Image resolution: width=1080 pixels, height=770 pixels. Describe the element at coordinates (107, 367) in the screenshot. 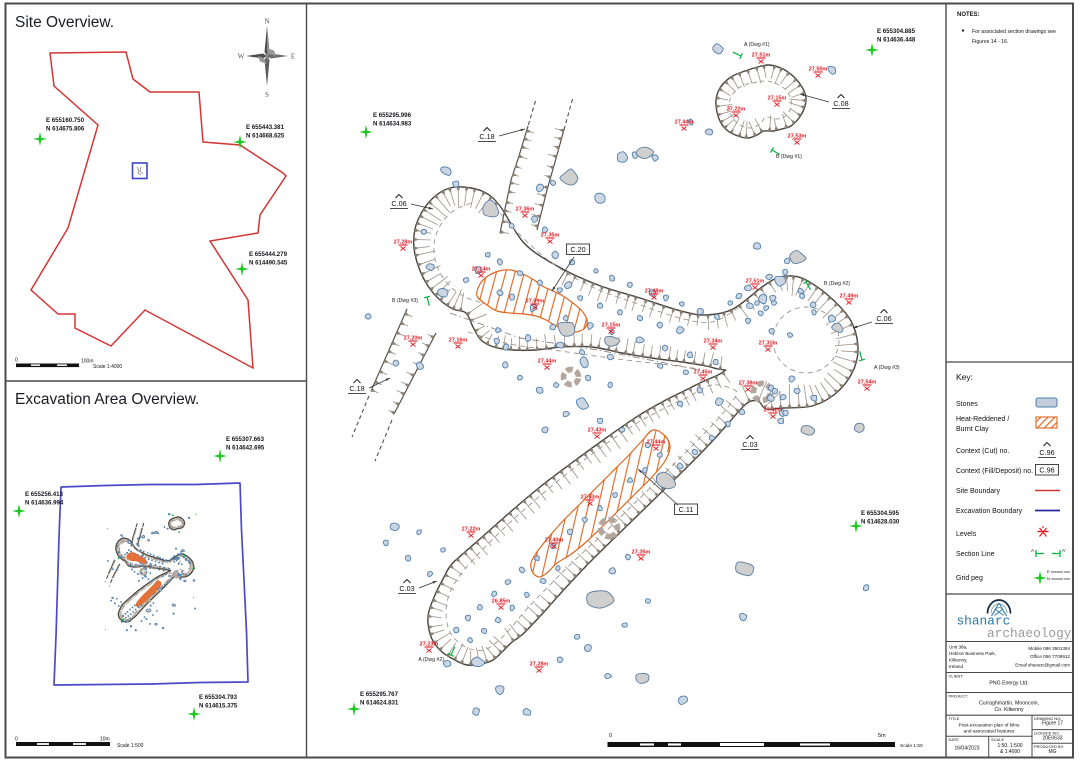

I see `svg-text: Scale 1:4000` at that location.